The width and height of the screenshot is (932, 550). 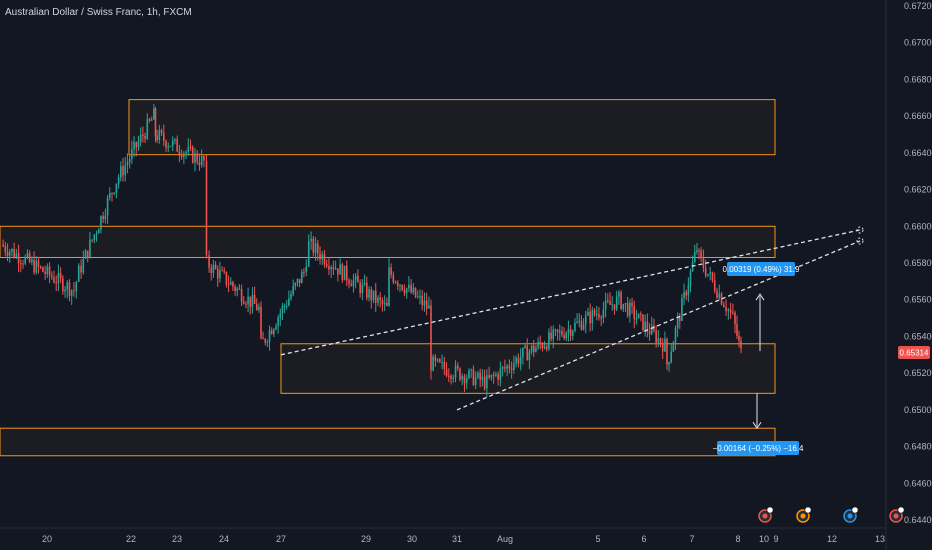 I want to click on time-axis: 20 22 23 24 27 29 30 31 Aug 5 6 7 8 9 10 12 13, so click(x=463, y=539).